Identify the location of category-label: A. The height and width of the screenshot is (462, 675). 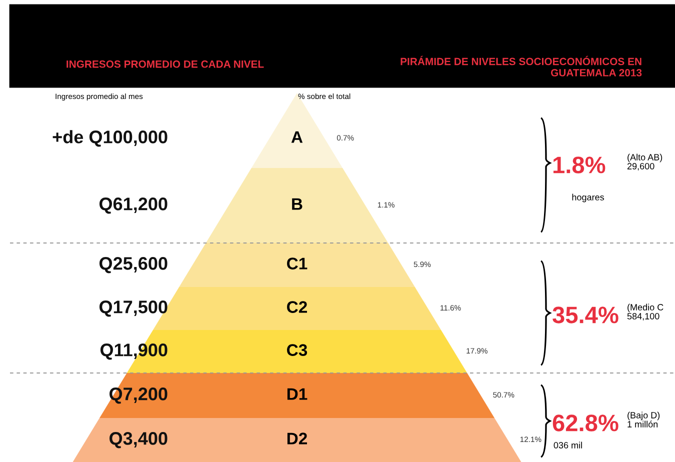
(297, 137).